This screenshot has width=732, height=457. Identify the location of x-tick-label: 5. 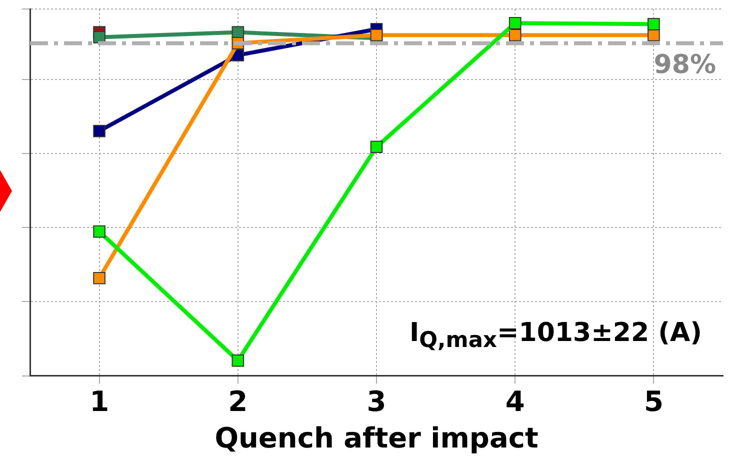
(654, 401).